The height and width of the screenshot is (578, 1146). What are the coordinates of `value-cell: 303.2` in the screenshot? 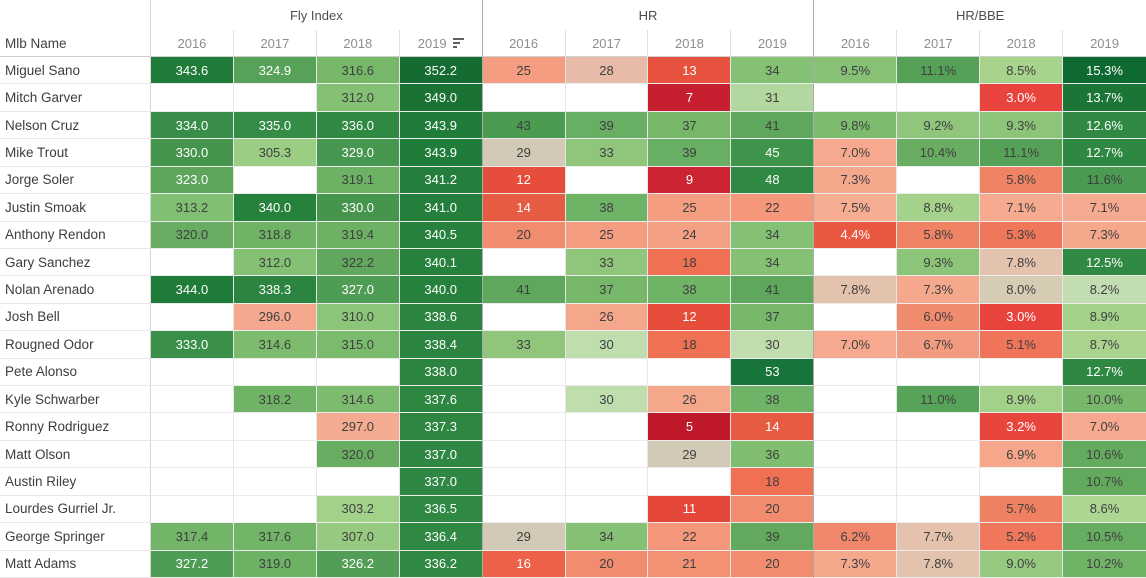 It's located at (358, 509).